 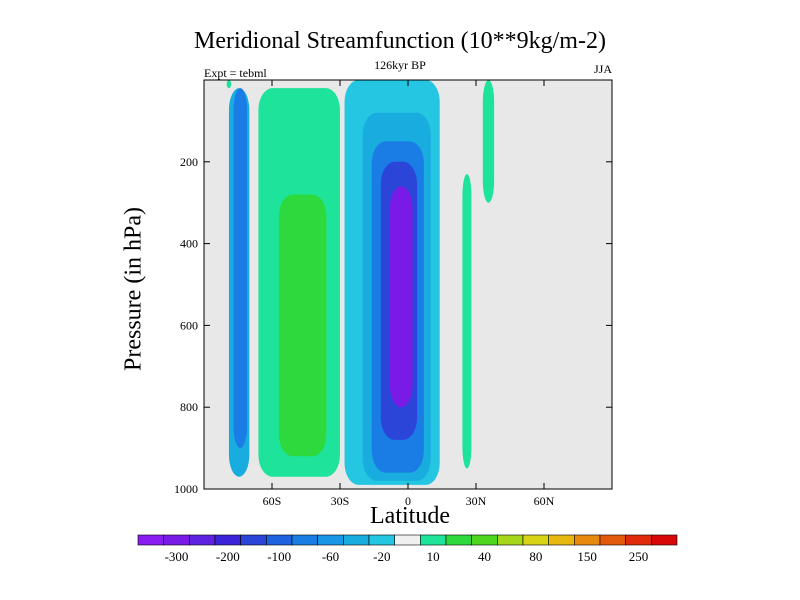 What do you see at coordinates (235, 73) in the screenshot?
I see `experiment-label: Expt = tebml` at bounding box center [235, 73].